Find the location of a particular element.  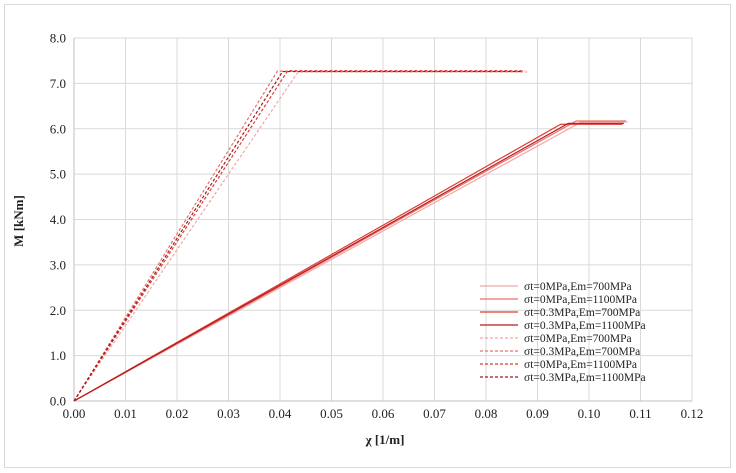

y-tick-label: 4.0 is located at coordinates (58, 219).